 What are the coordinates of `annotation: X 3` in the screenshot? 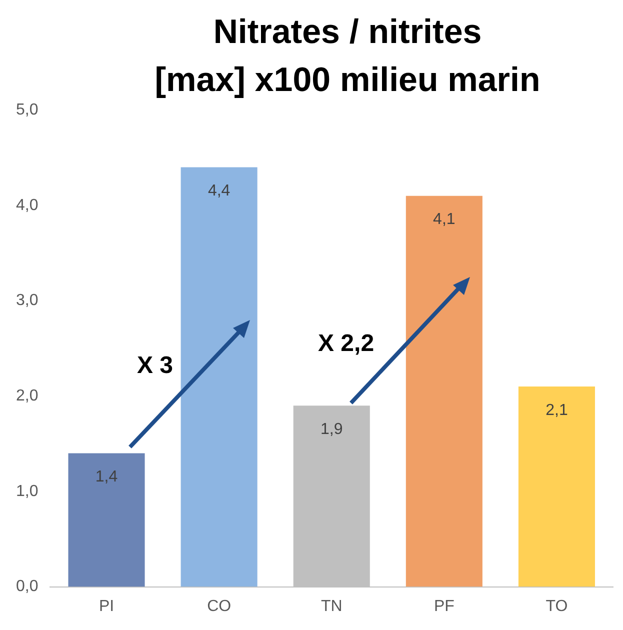 It's located at (155, 366).